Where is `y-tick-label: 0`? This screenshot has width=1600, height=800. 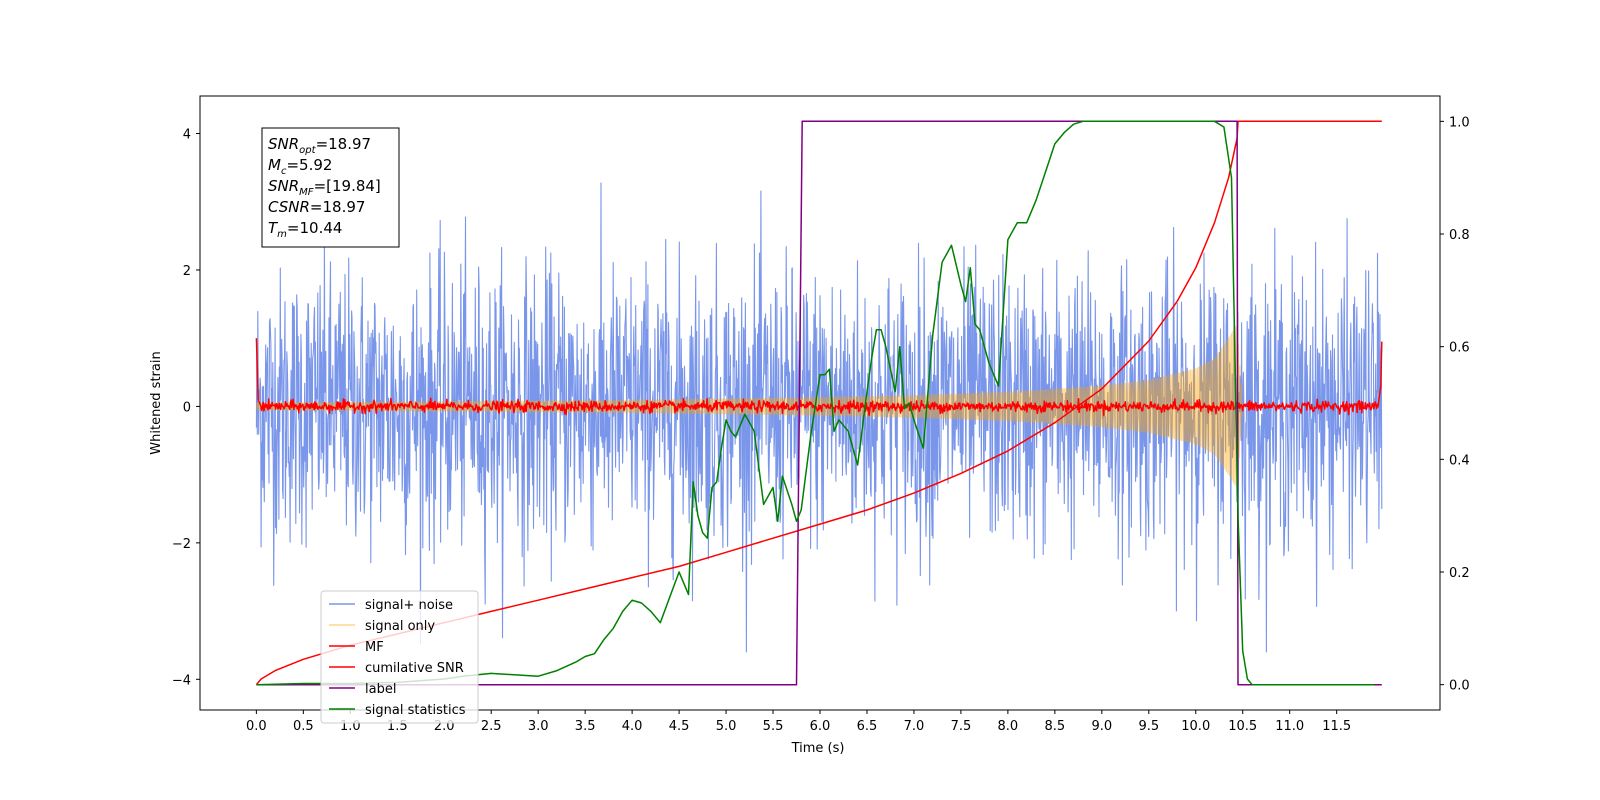
y-tick-label: 0 is located at coordinates (187, 407).